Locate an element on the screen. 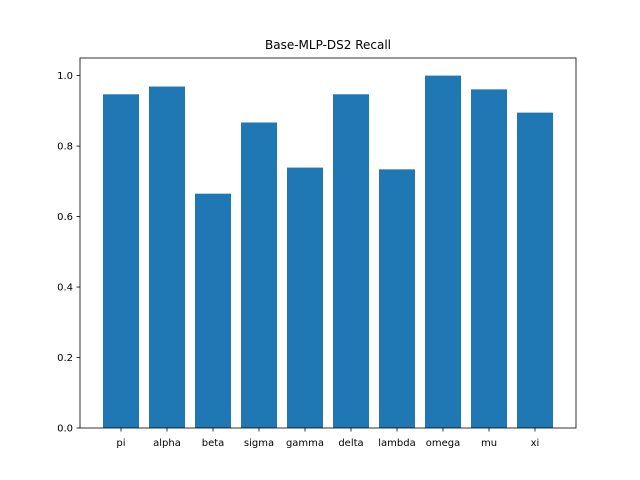 The image size is (640, 480). y-tick-label-0.4: 0.4 is located at coordinates (65, 288).